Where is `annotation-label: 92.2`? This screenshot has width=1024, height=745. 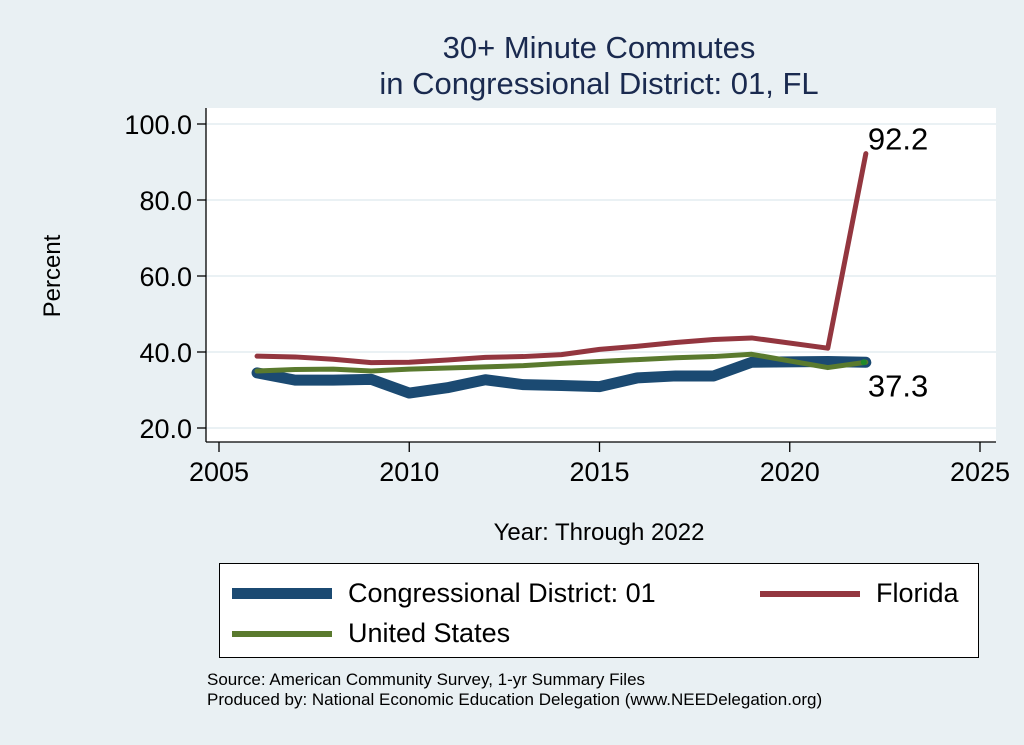
annotation-label: 92.2 is located at coordinates (898, 139).